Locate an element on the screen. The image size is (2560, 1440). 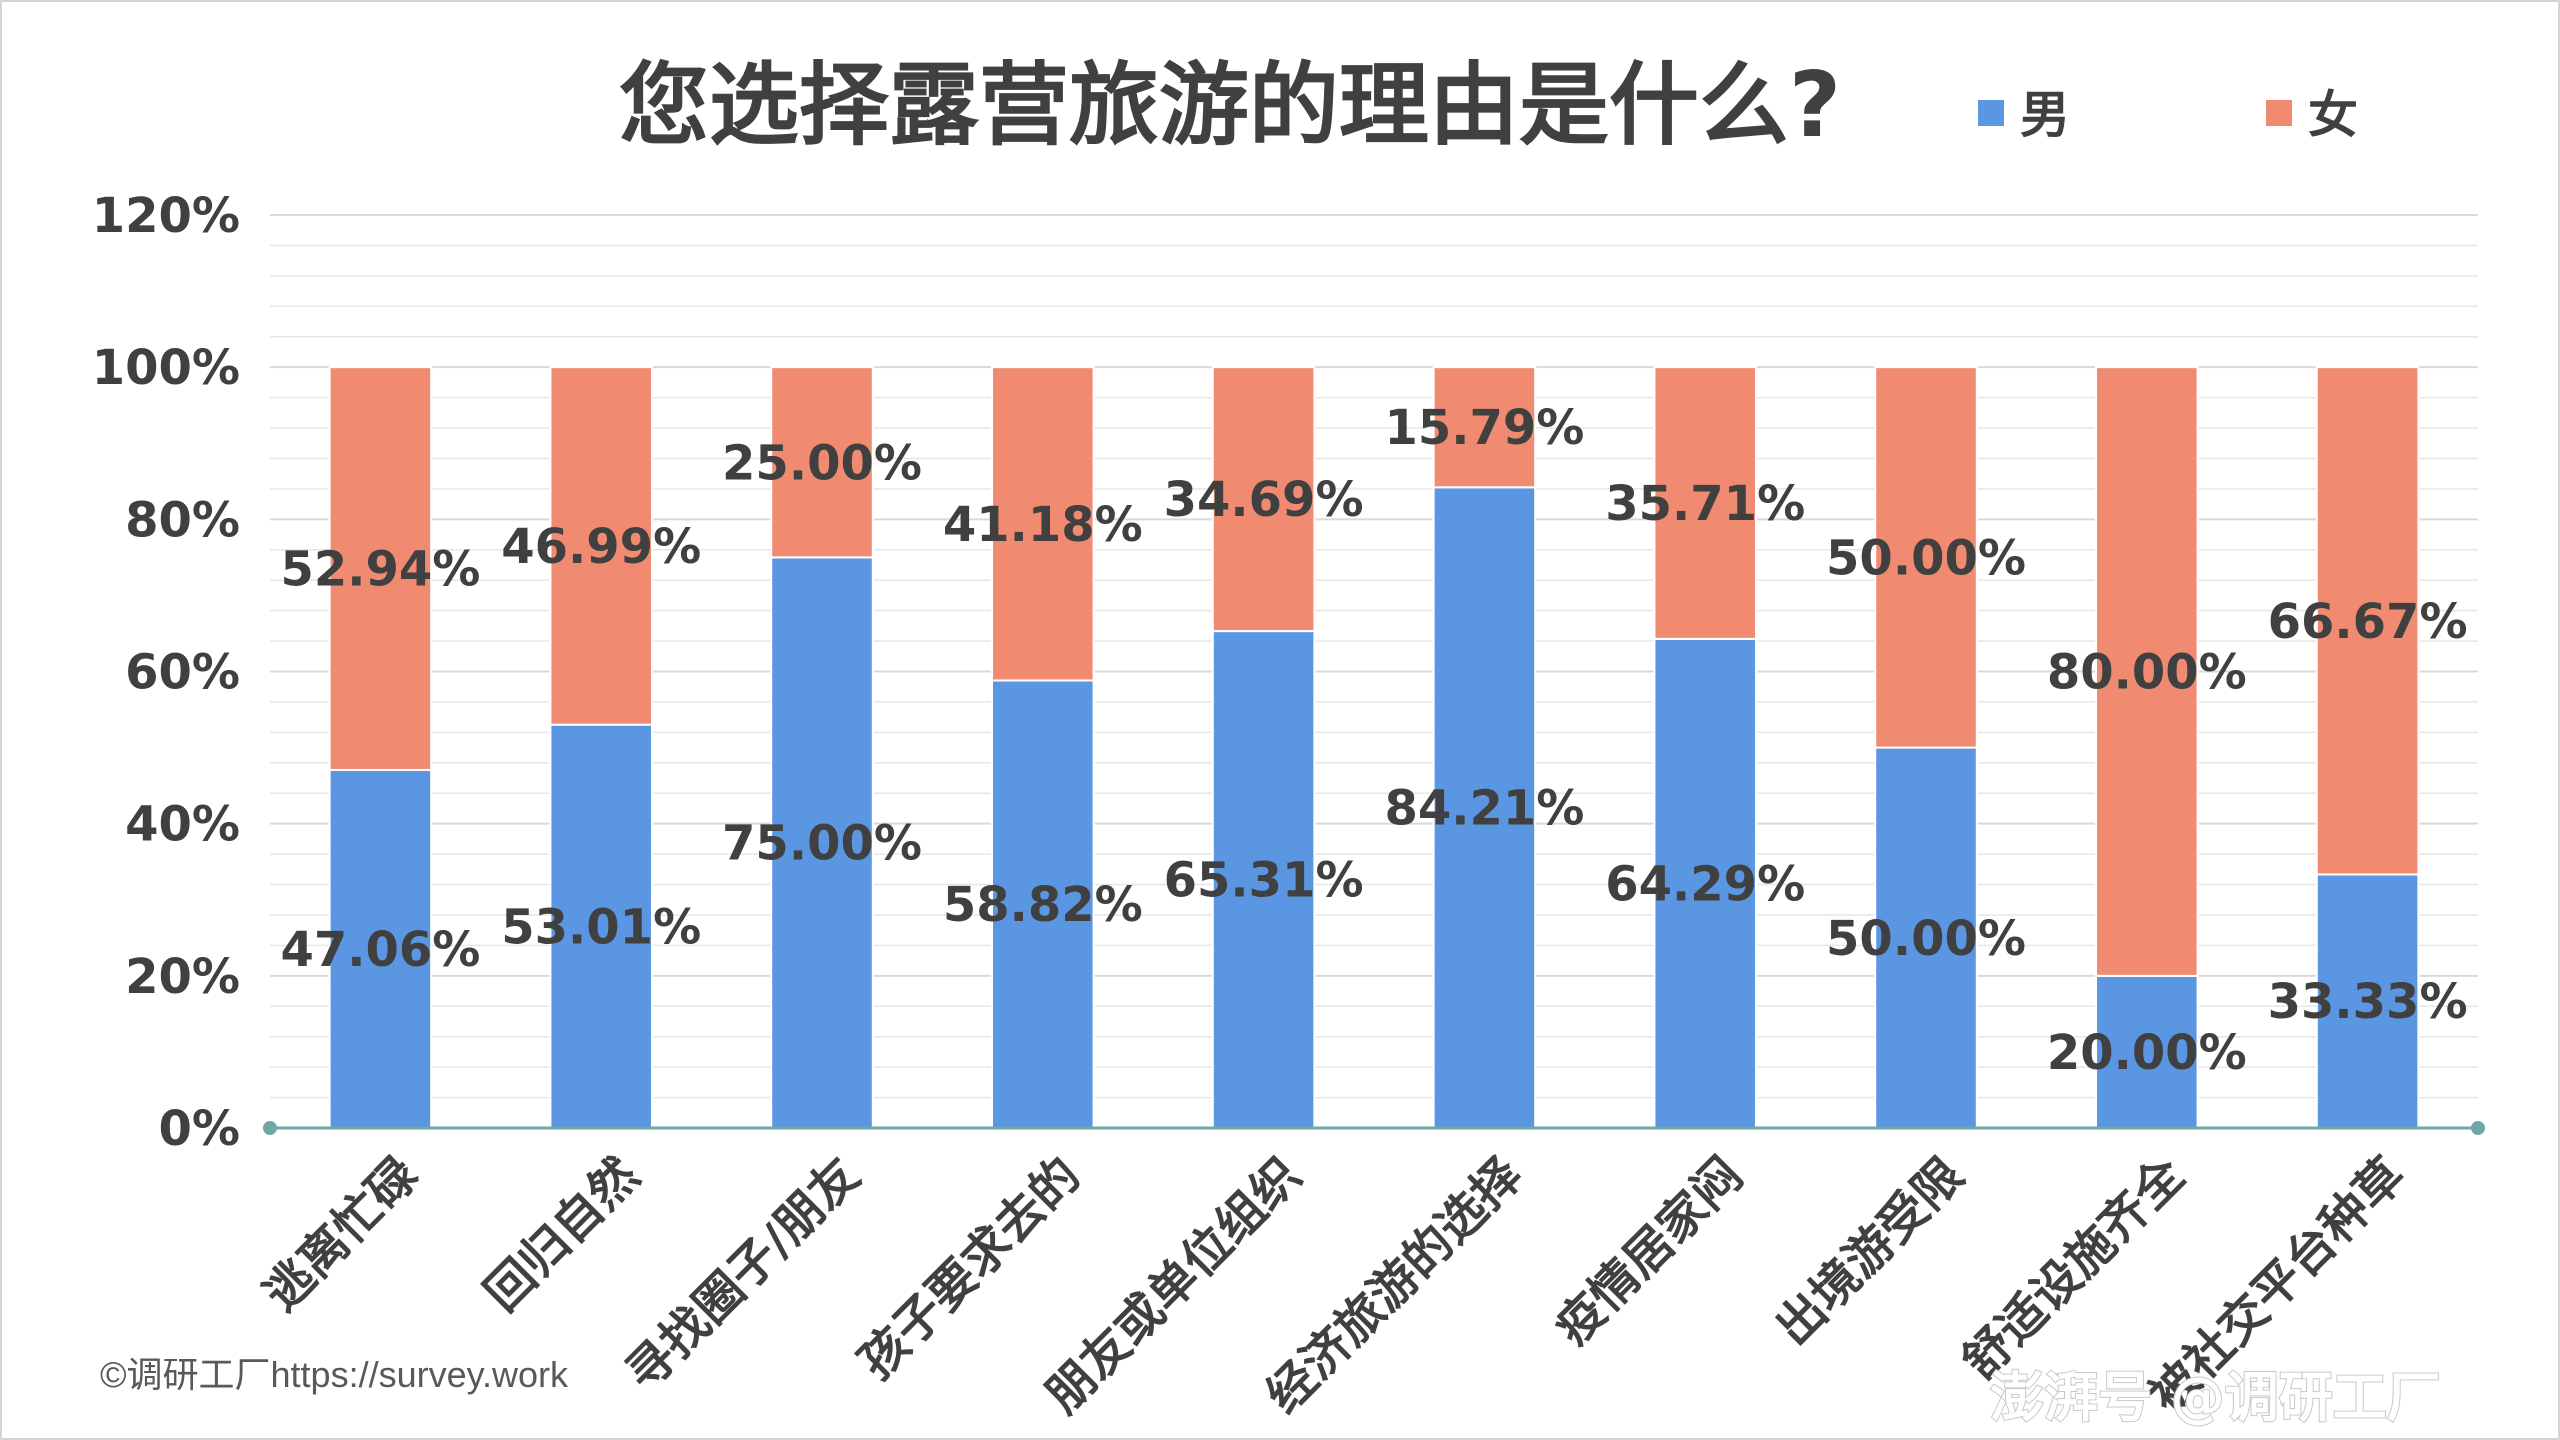
y-tick-label: 100% is located at coordinates (166, 368).